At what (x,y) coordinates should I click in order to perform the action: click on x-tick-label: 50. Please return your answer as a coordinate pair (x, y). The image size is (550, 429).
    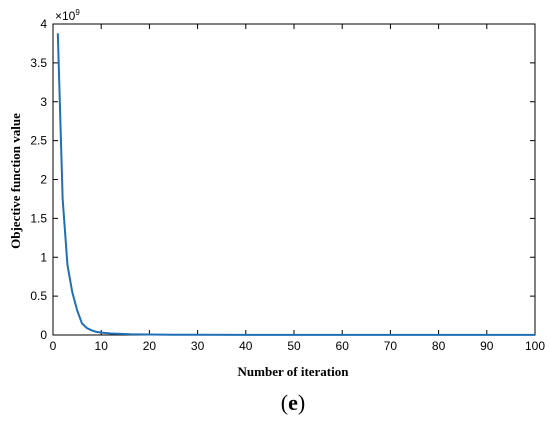
    Looking at the image, I should click on (294, 346).